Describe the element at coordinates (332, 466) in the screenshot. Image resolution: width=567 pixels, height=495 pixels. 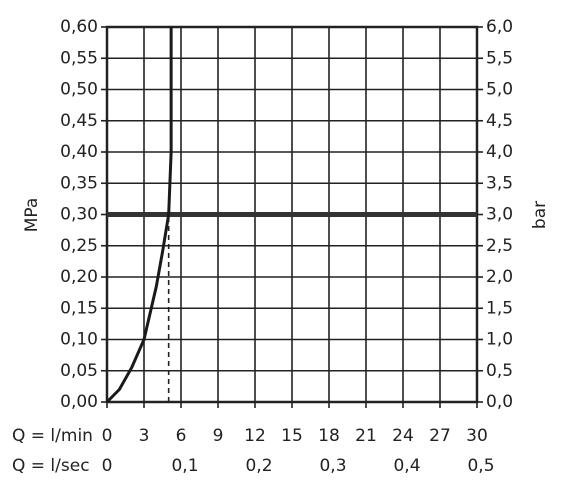
I see `x2-tick-label: 0,3` at that location.